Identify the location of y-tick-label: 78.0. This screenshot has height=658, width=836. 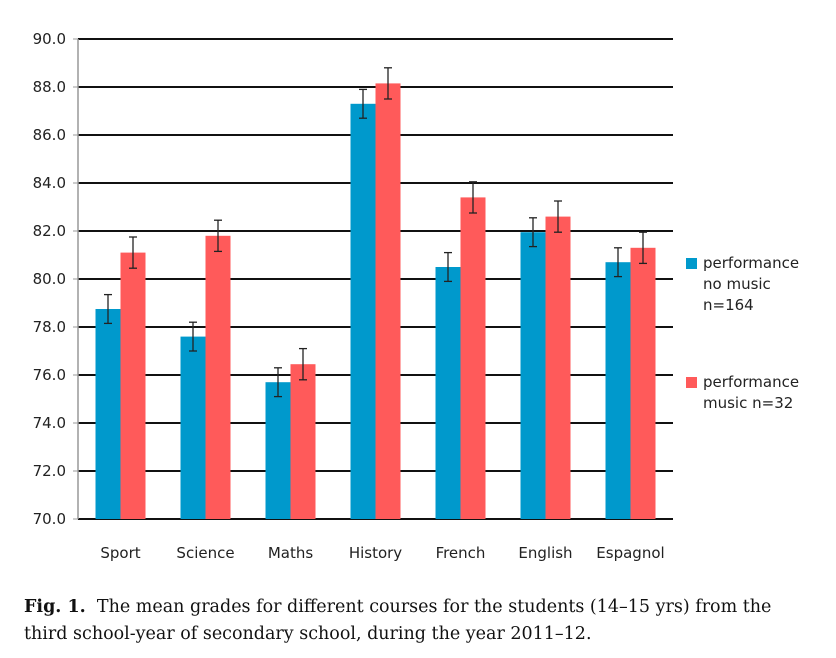
(49, 327).